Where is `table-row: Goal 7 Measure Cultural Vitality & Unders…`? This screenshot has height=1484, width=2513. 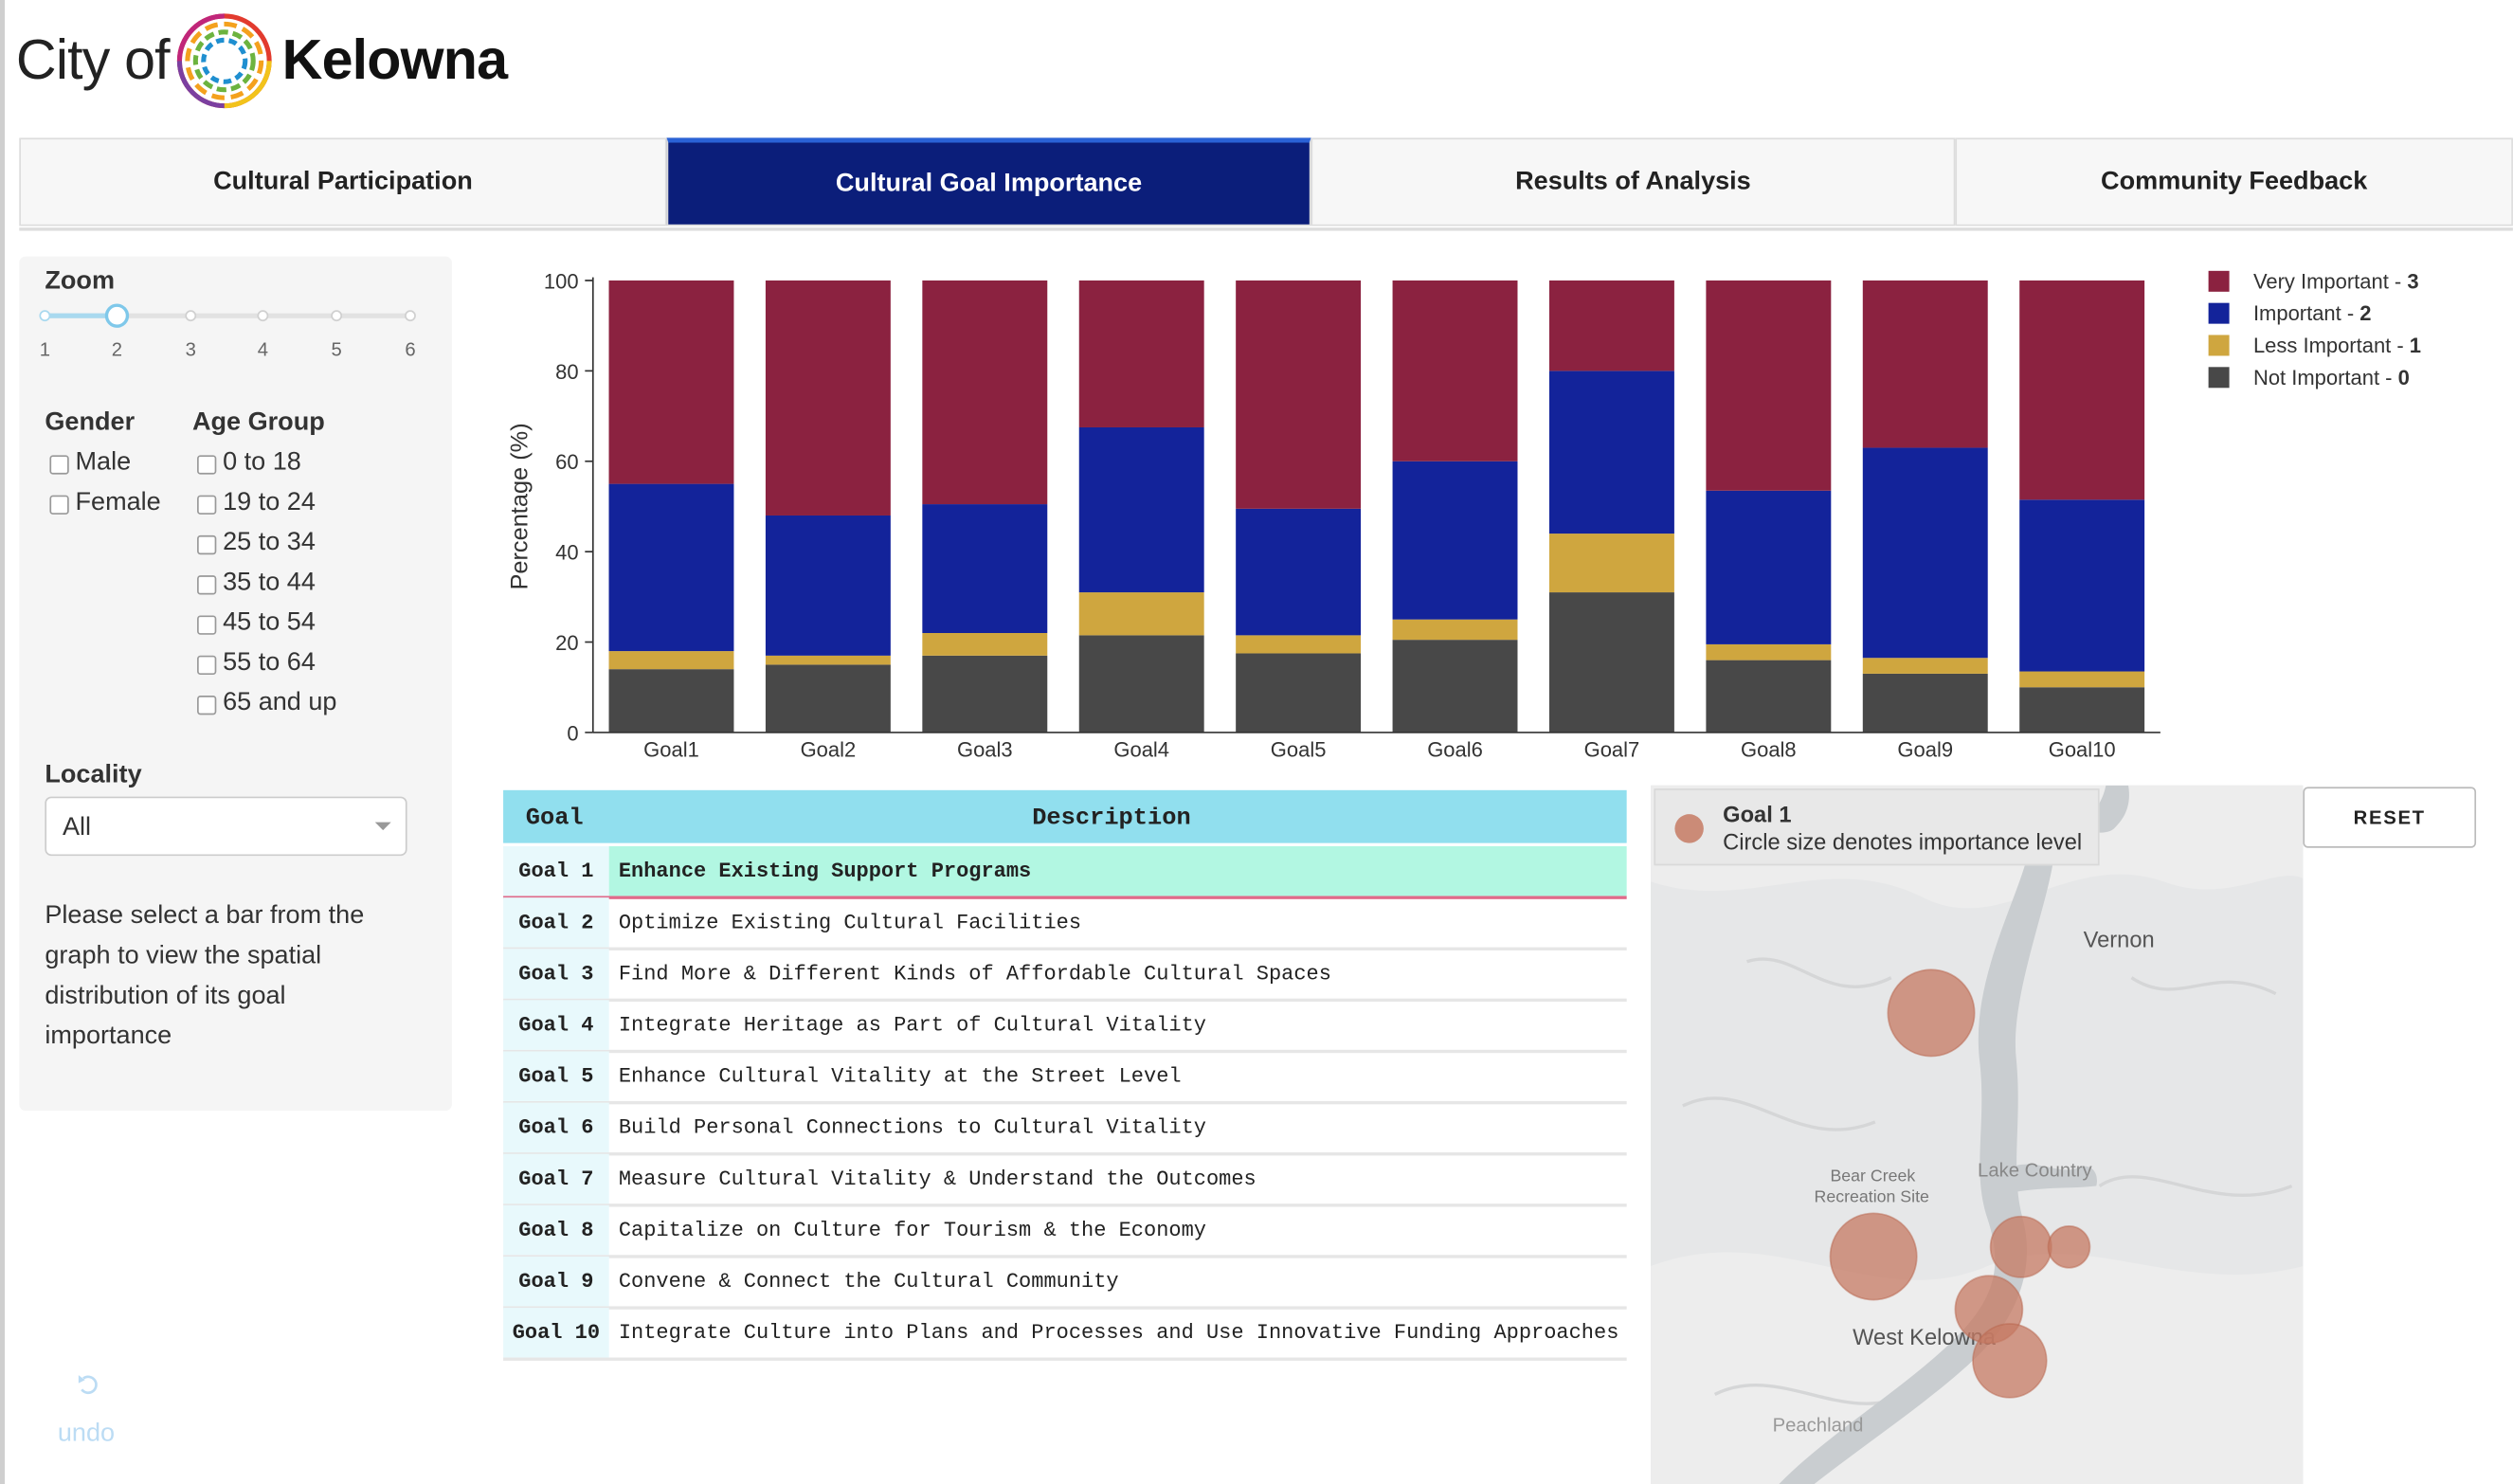
table-row: Goal 7 Measure Cultural Vitality & Unders… is located at coordinates (1065, 1180).